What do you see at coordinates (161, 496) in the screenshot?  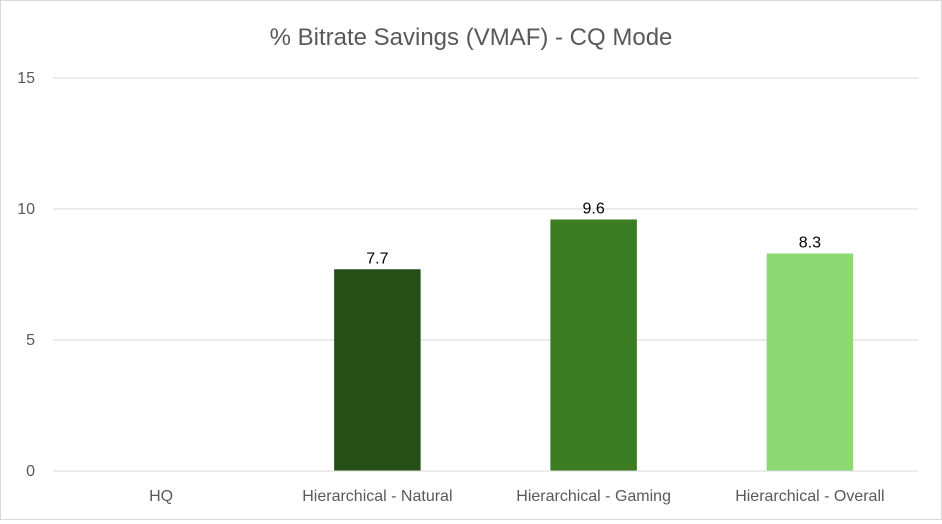 I see `x-tick-label: HQ` at bounding box center [161, 496].